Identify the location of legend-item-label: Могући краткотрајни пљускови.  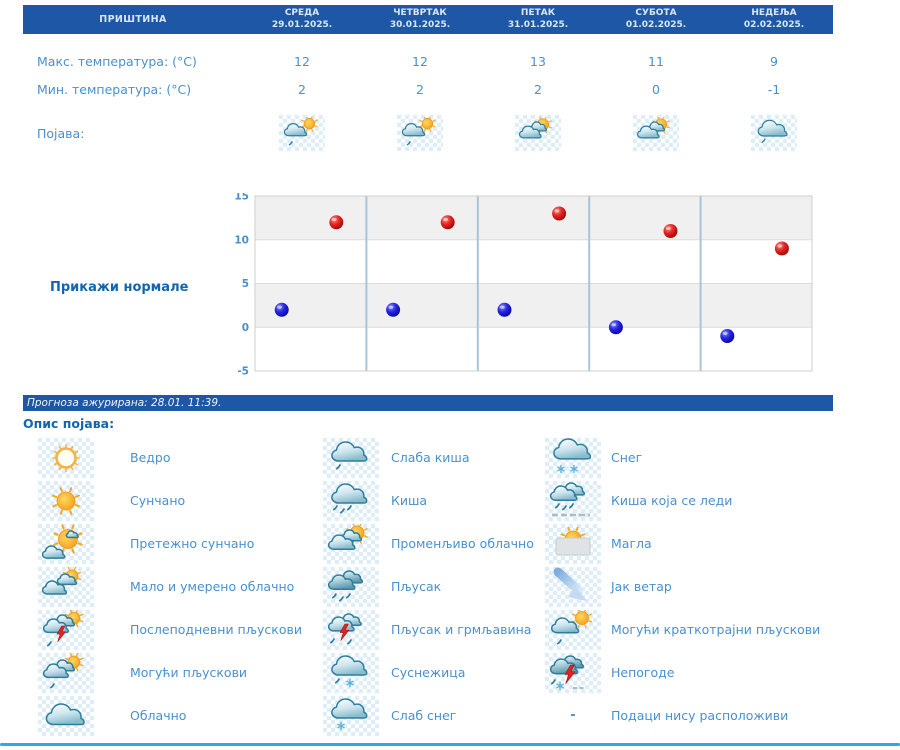
(716, 629).